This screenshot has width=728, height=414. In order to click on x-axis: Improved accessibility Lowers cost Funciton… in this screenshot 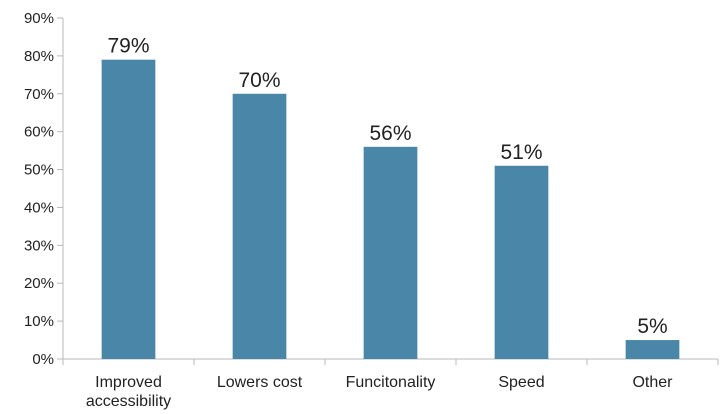, I will do `click(390, 384)`.